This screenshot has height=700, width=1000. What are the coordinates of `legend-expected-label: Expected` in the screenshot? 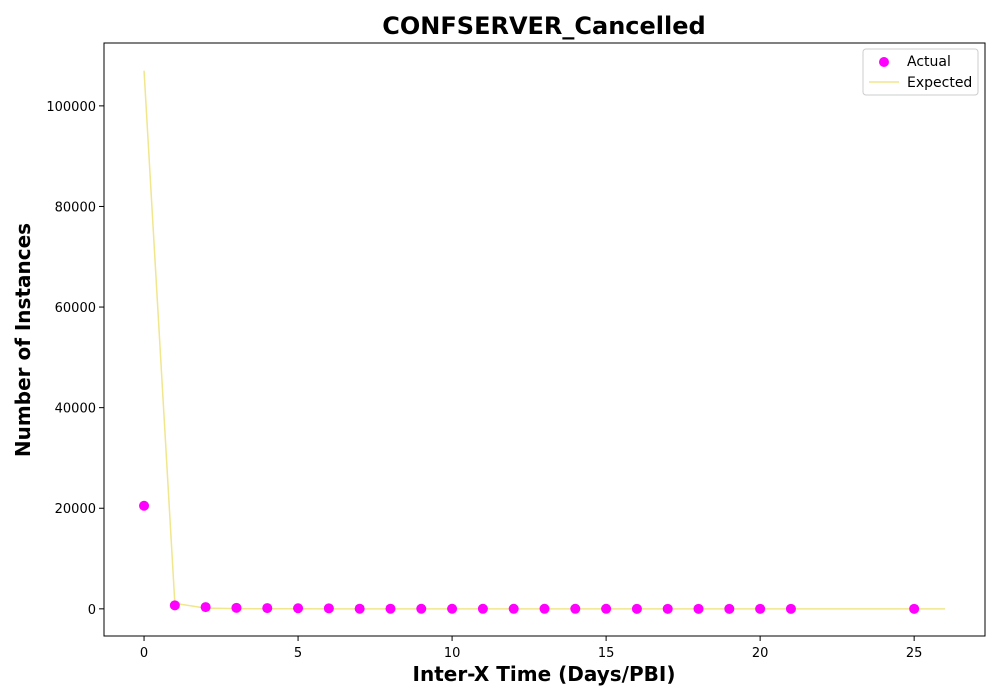 It's located at (939, 83).